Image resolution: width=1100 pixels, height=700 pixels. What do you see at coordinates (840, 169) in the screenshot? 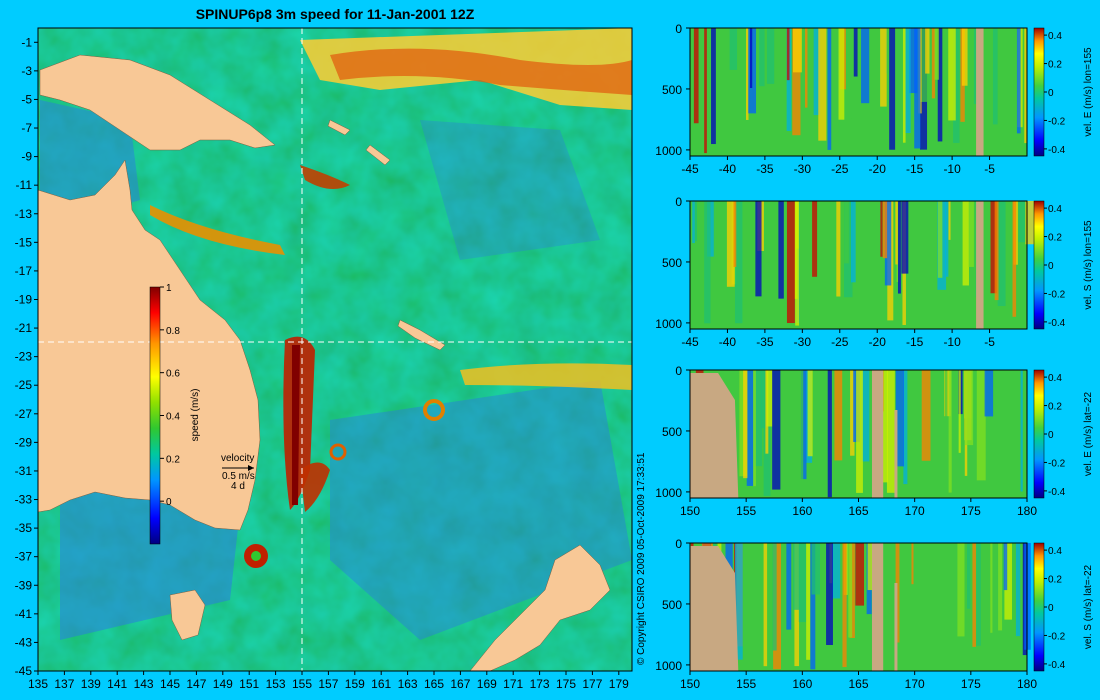
I see `section-x-tick-label: -25` at bounding box center [840, 169].